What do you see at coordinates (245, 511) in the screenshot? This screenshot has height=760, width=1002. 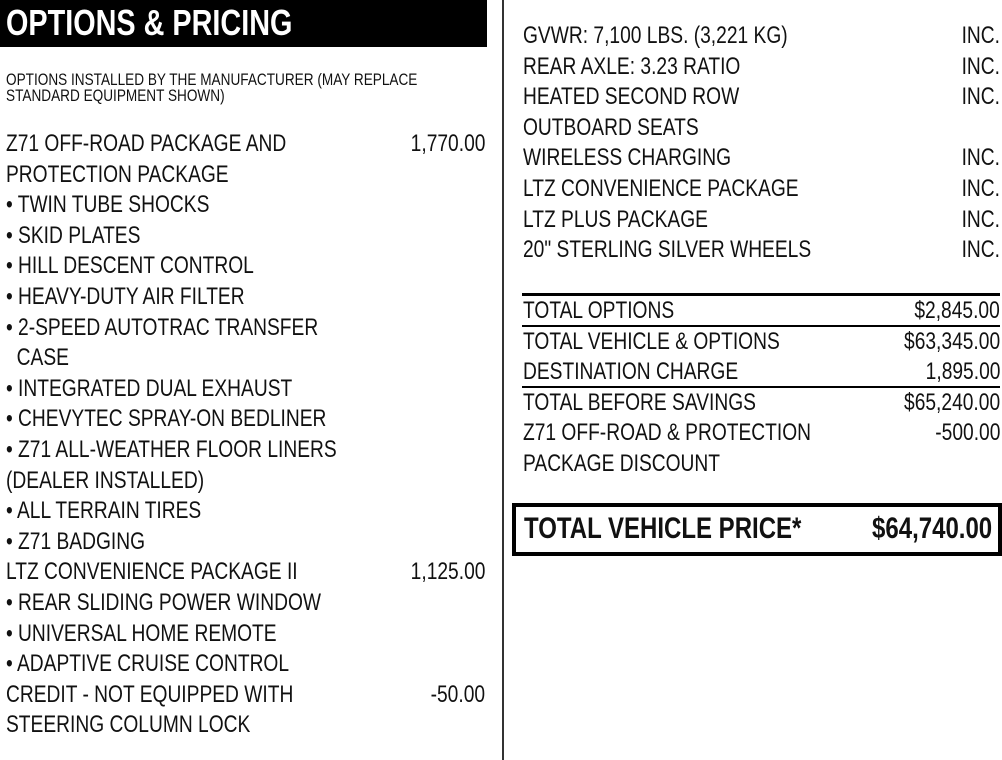 I see `option-row: • ALL TERRAIN TIRES` at bounding box center [245, 511].